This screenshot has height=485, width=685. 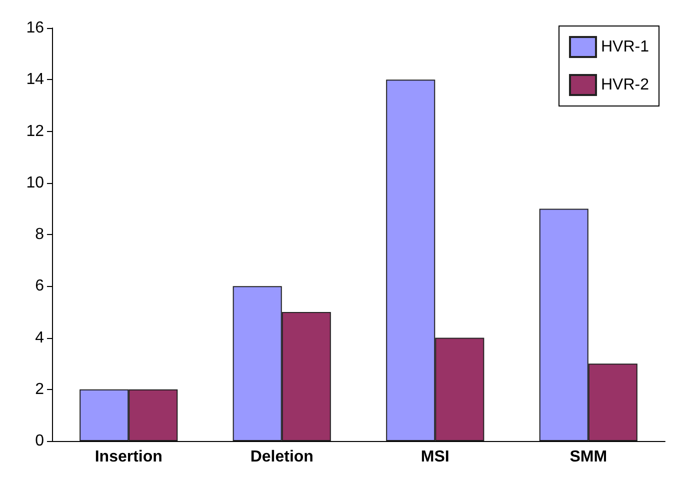 What do you see at coordinates (39, 441) in the screenshot?
I see `y-tick-label: 0` at bounding box center [39, 441].